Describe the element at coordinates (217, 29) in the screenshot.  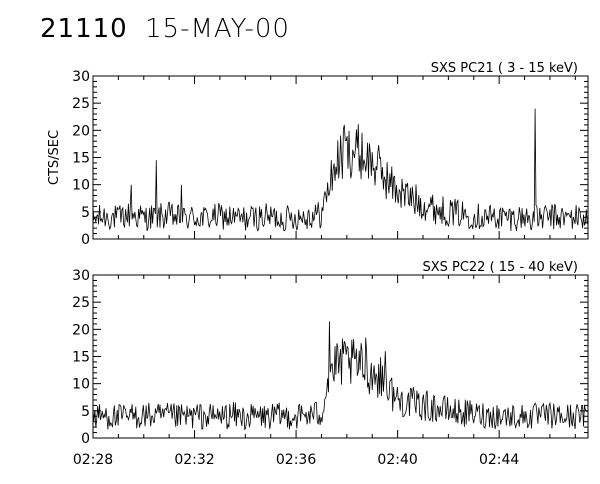
I see `event-date-title: 15-MAY-00` at that location.